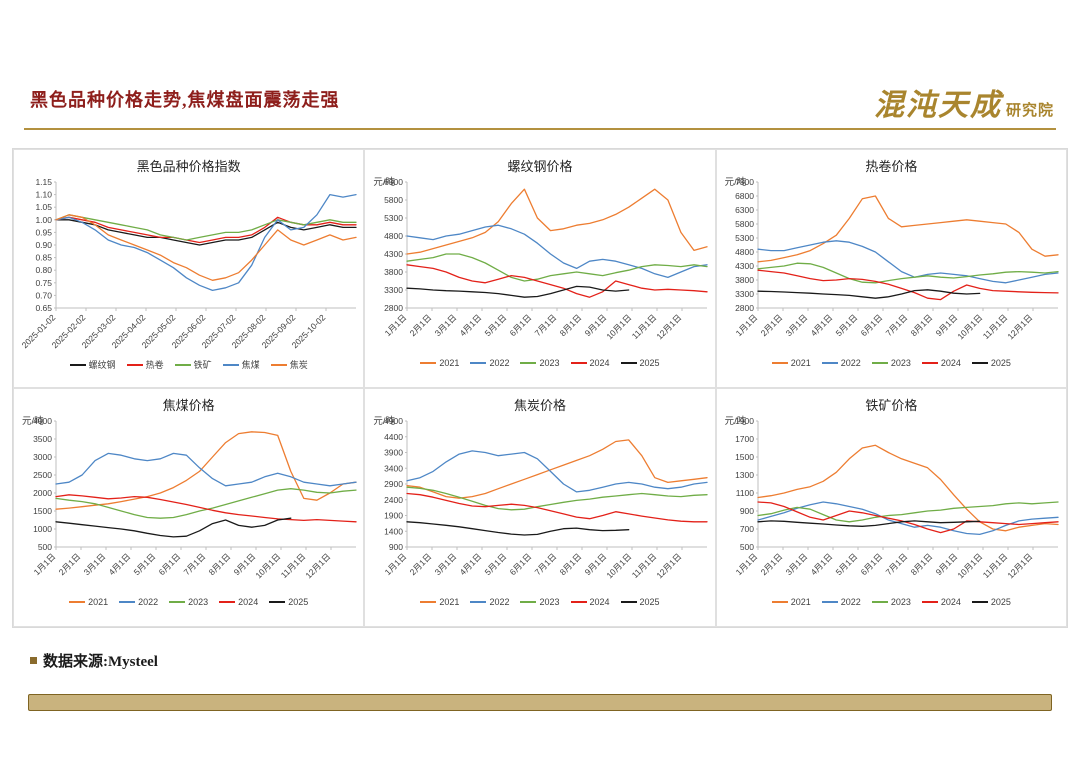  What do you see at coordinates (540, 166) in the screenshot?
I see `chart-title: 螺纹钢价格` at bounding box center [540, 166].